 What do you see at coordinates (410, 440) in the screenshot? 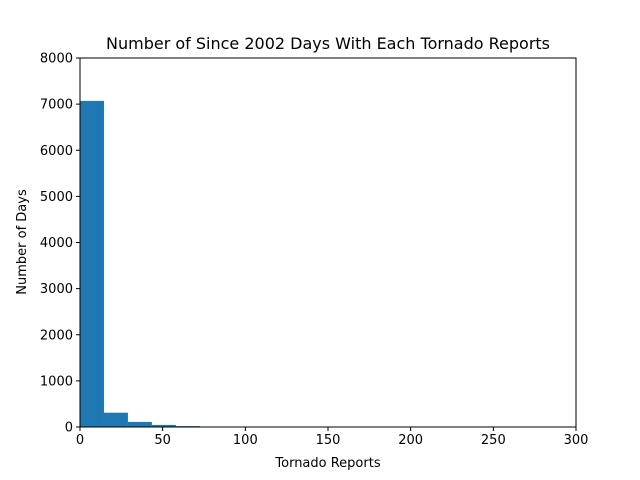
I see `x-tick-label-4: 200` at bounding box center [410, 440].